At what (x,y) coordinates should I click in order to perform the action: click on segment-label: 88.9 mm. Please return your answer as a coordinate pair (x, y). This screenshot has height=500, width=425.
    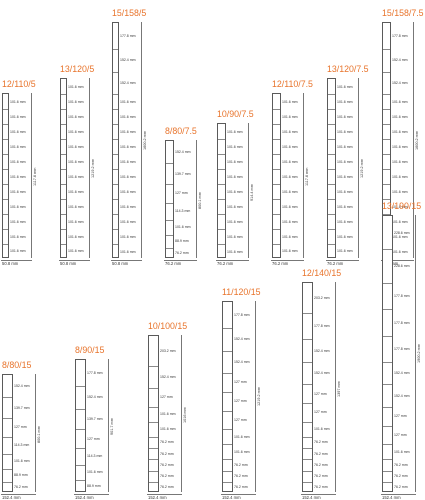
    Looking at the image, I should click on (21, 475).